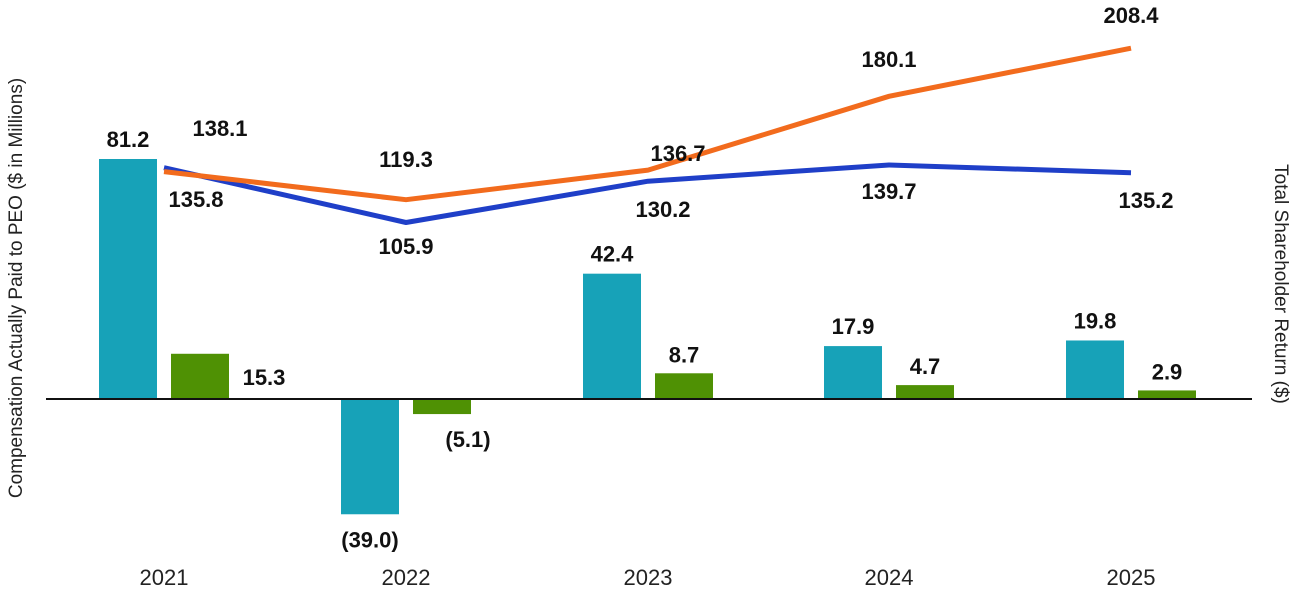 Image resolution: width=1296 pixels, height=594 pixels. I want to click on line-series-2-label-2021: 135.8, so click(195, 199).